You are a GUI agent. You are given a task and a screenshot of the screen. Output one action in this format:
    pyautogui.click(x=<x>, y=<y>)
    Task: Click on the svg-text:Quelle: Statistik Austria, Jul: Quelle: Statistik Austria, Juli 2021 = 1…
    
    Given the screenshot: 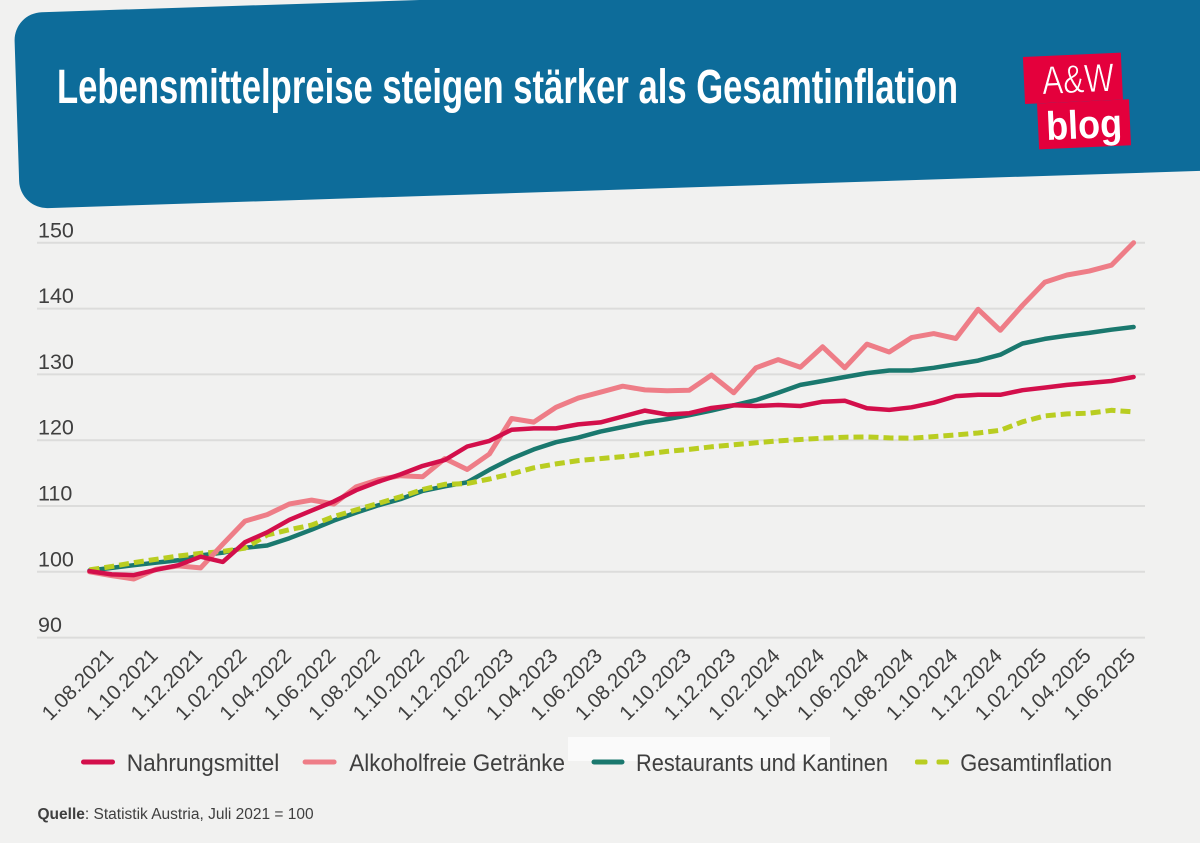 What is the action you would take?
    pyautogui.click(x=176, y=814)
    